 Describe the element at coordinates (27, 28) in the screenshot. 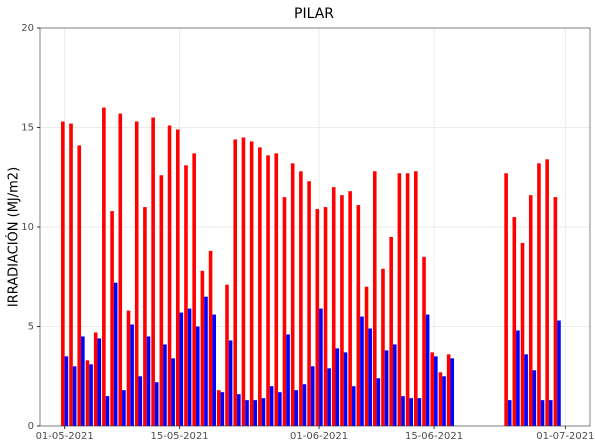

I see `y-tick-label: 20` at that location.